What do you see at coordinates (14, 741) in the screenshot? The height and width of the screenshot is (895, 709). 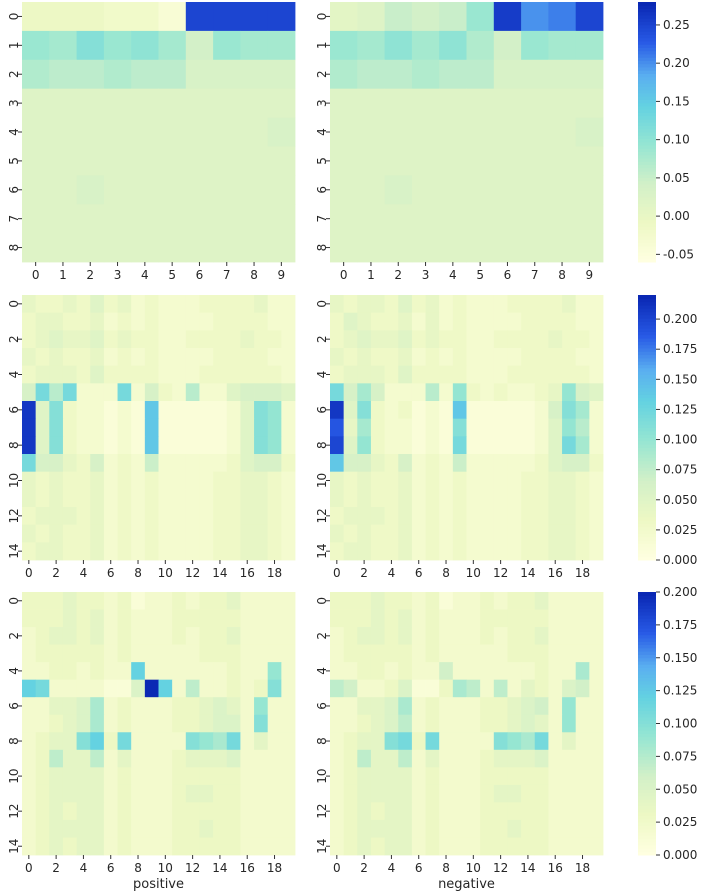 I see `y-tick-label: 8` at bounding box center [14, 741].